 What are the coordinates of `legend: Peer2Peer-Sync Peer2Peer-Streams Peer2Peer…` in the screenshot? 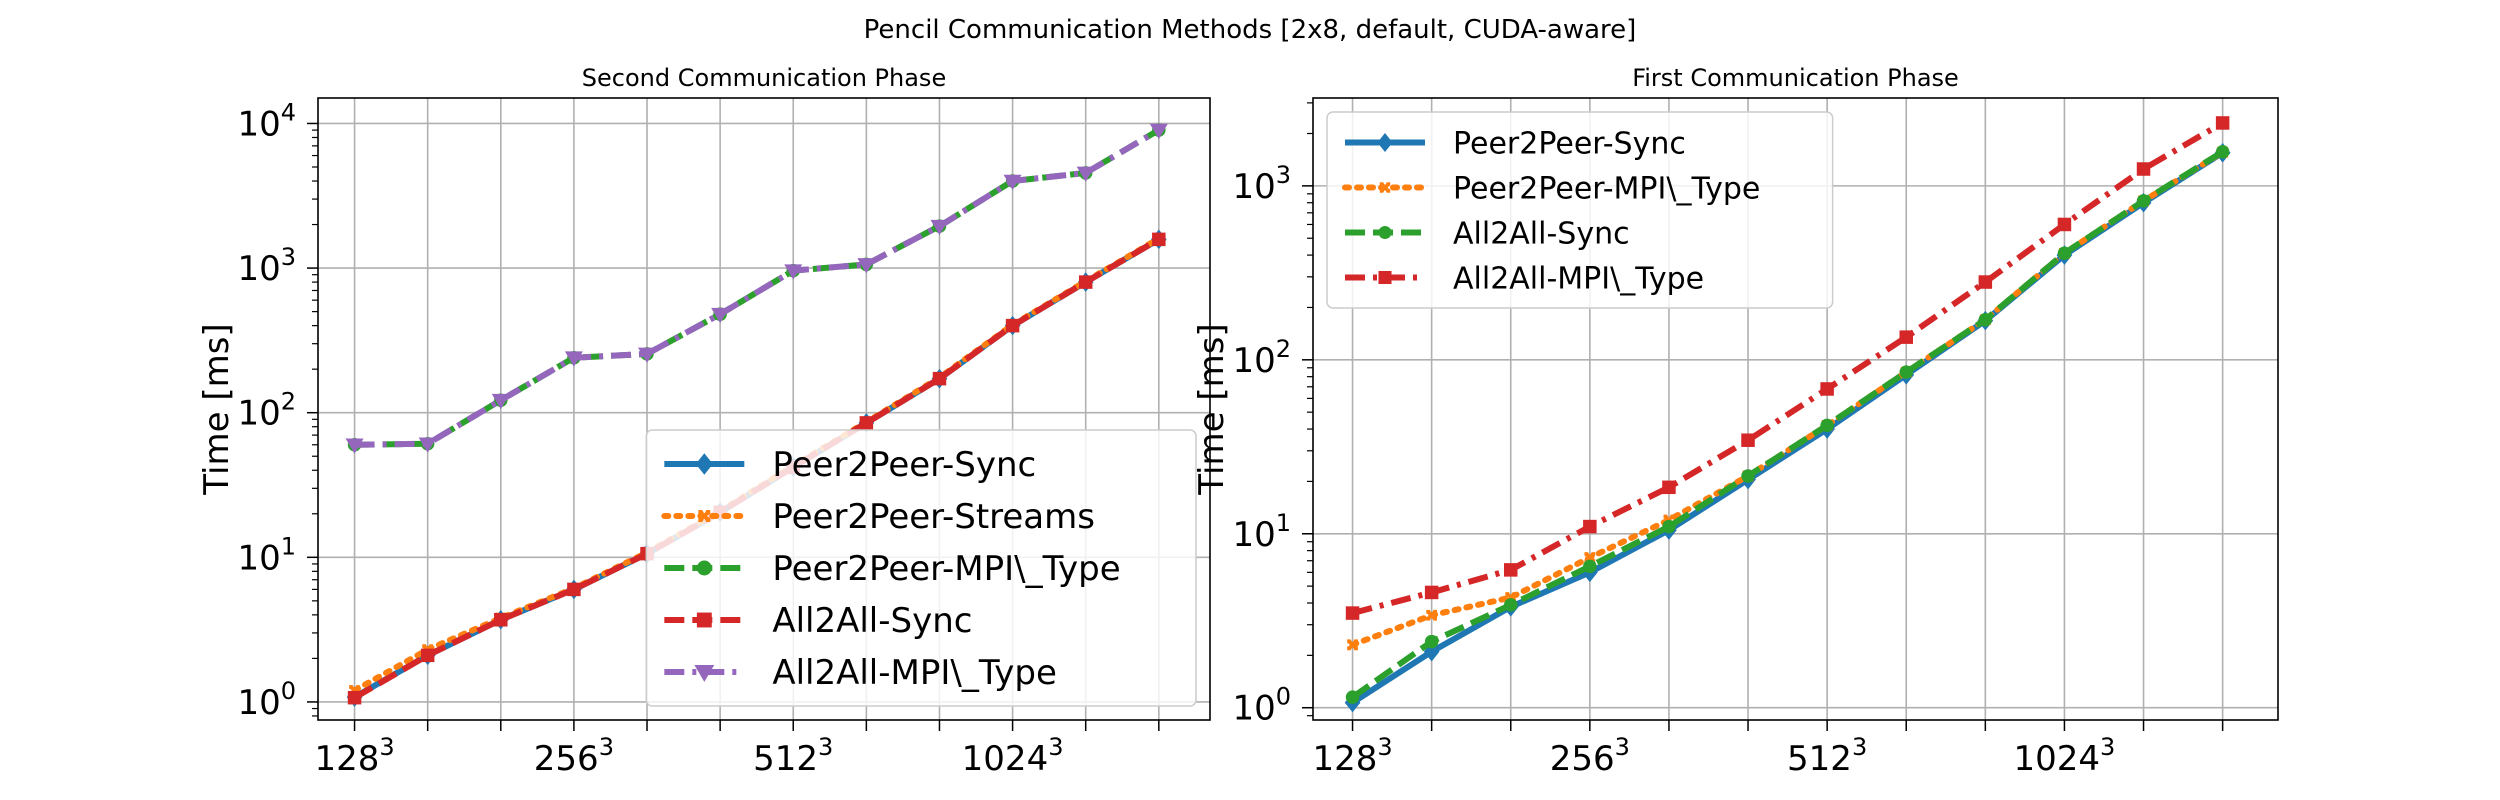 It's located at (921, 568).